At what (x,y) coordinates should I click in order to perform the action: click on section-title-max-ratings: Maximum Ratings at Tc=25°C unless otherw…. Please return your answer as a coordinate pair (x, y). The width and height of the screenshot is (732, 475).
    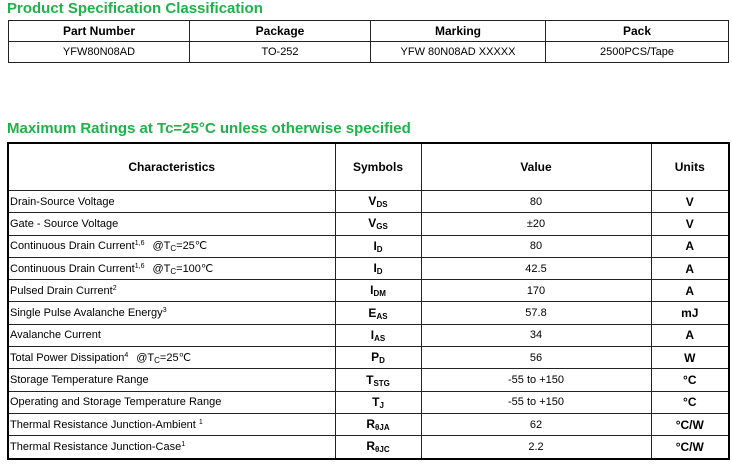
    Looking at the image, I should click on (209, 128).